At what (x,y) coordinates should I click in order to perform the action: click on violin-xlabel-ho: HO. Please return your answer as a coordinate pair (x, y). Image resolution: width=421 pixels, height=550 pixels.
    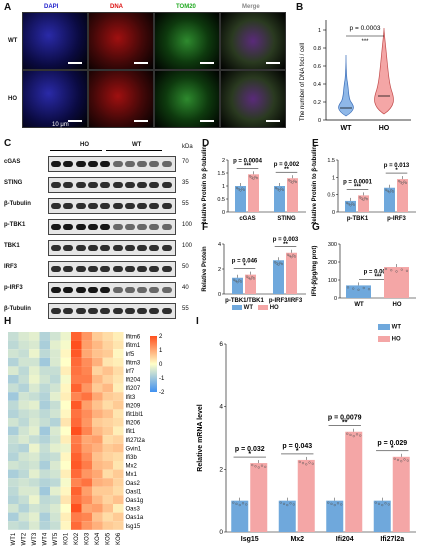
    Looking at the image, I should click on (384, 128).